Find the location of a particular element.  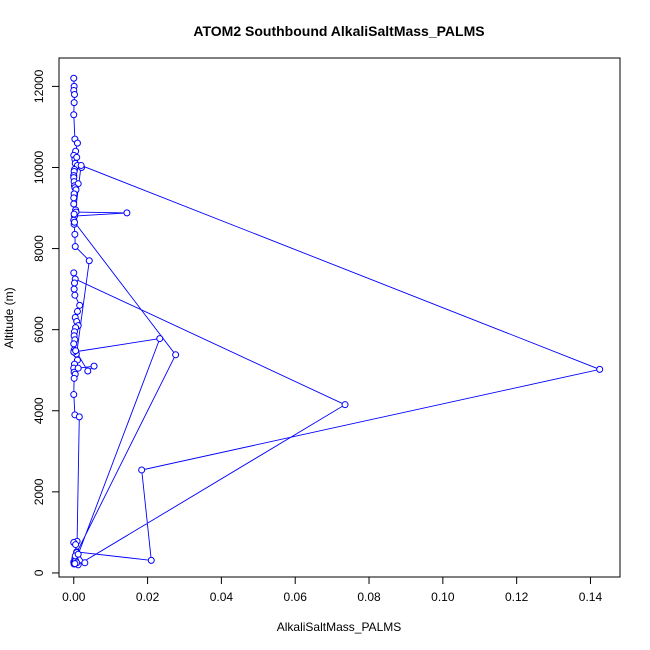

x-axis: 0.00 0.02 0.04 0.06 0.08 0.10 0.12 0.14 is located at coordinates (332, 590).